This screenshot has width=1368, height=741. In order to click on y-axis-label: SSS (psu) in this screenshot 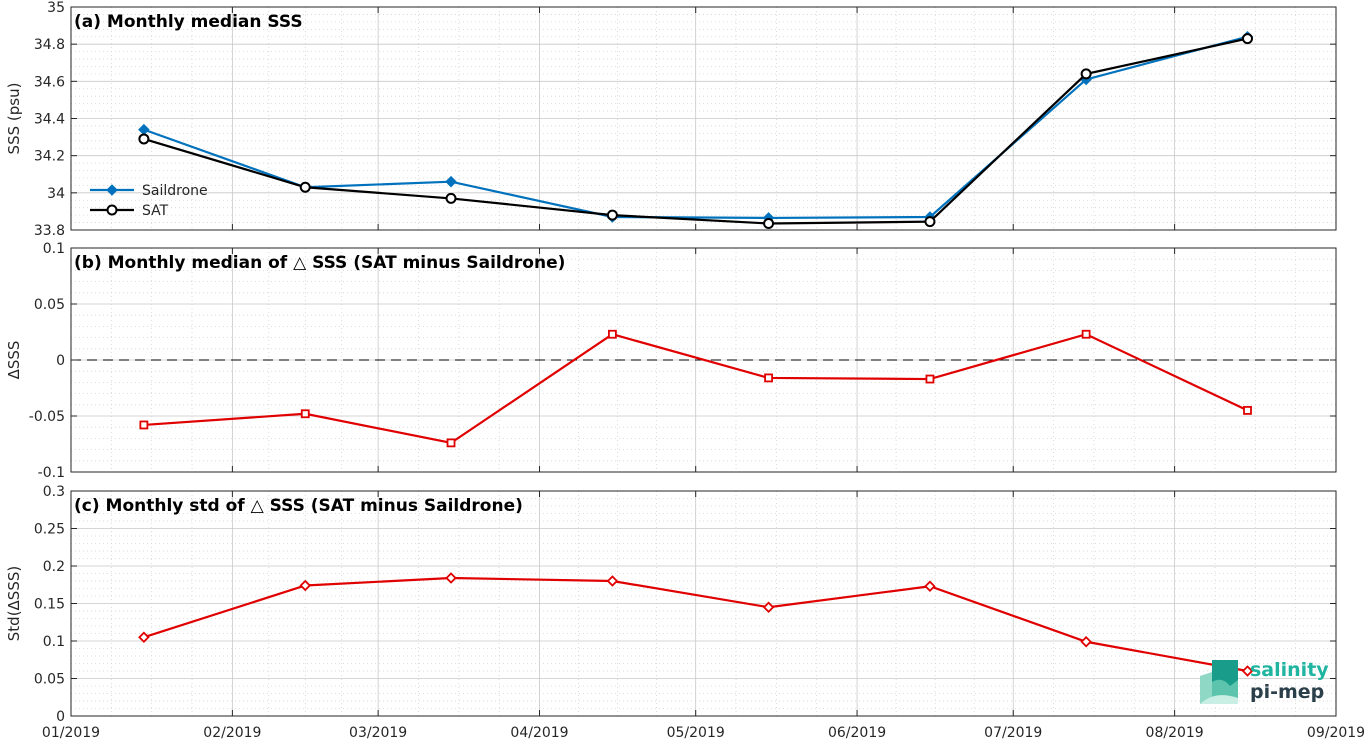, I will do `click(14, 119)`.